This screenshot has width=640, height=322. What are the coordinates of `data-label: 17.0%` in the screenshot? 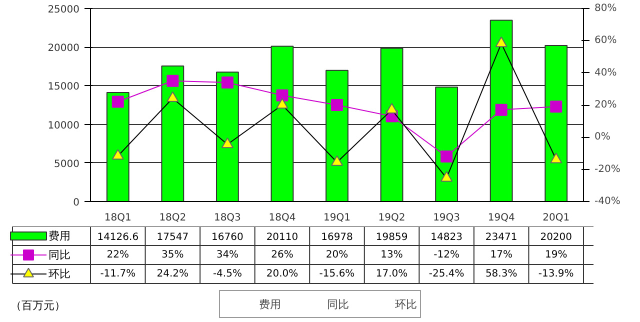 It's located at (392, 274).